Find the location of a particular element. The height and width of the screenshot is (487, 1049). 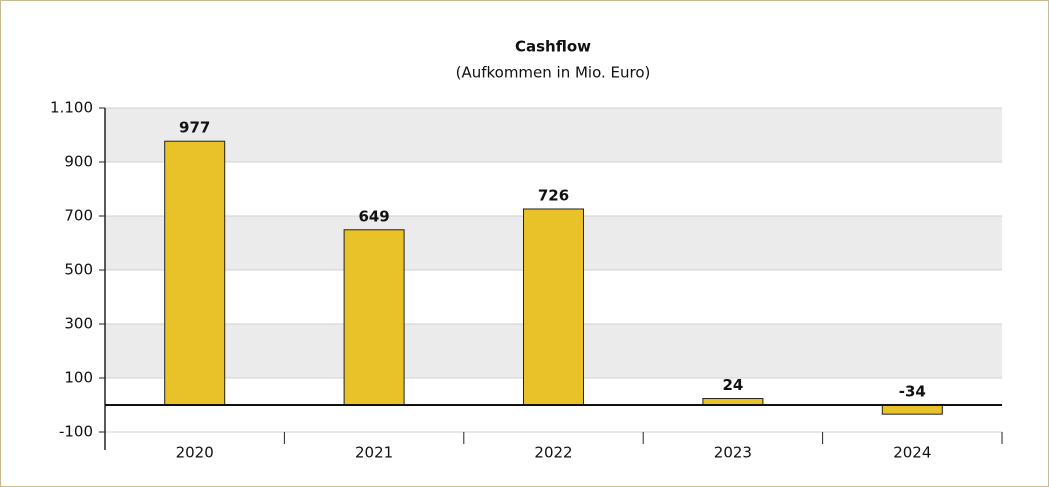

x-tick-label: 2024 is located at coordinates (912, 453).